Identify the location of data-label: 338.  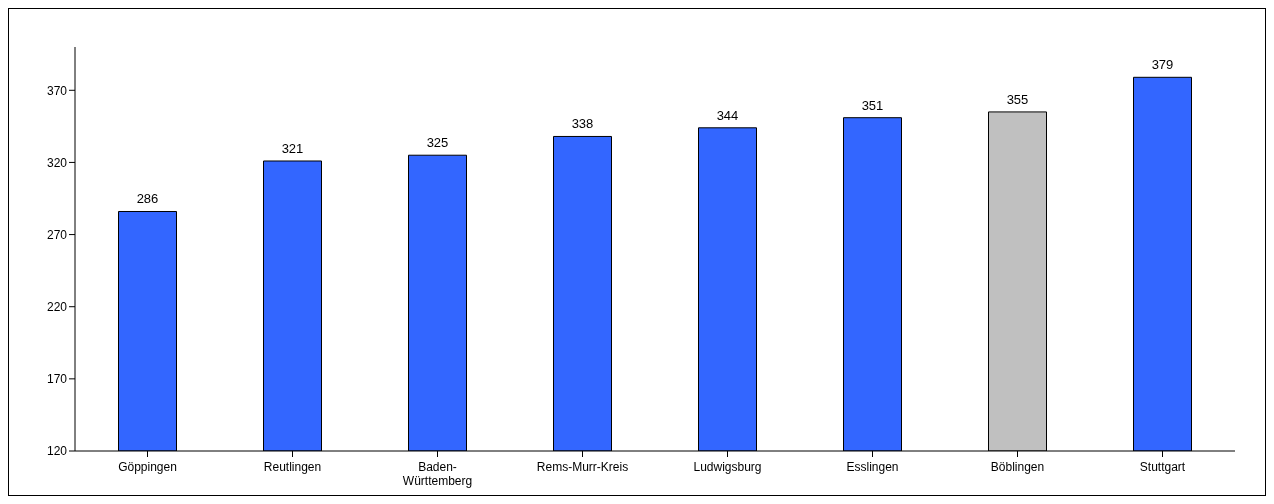
(582, 124).